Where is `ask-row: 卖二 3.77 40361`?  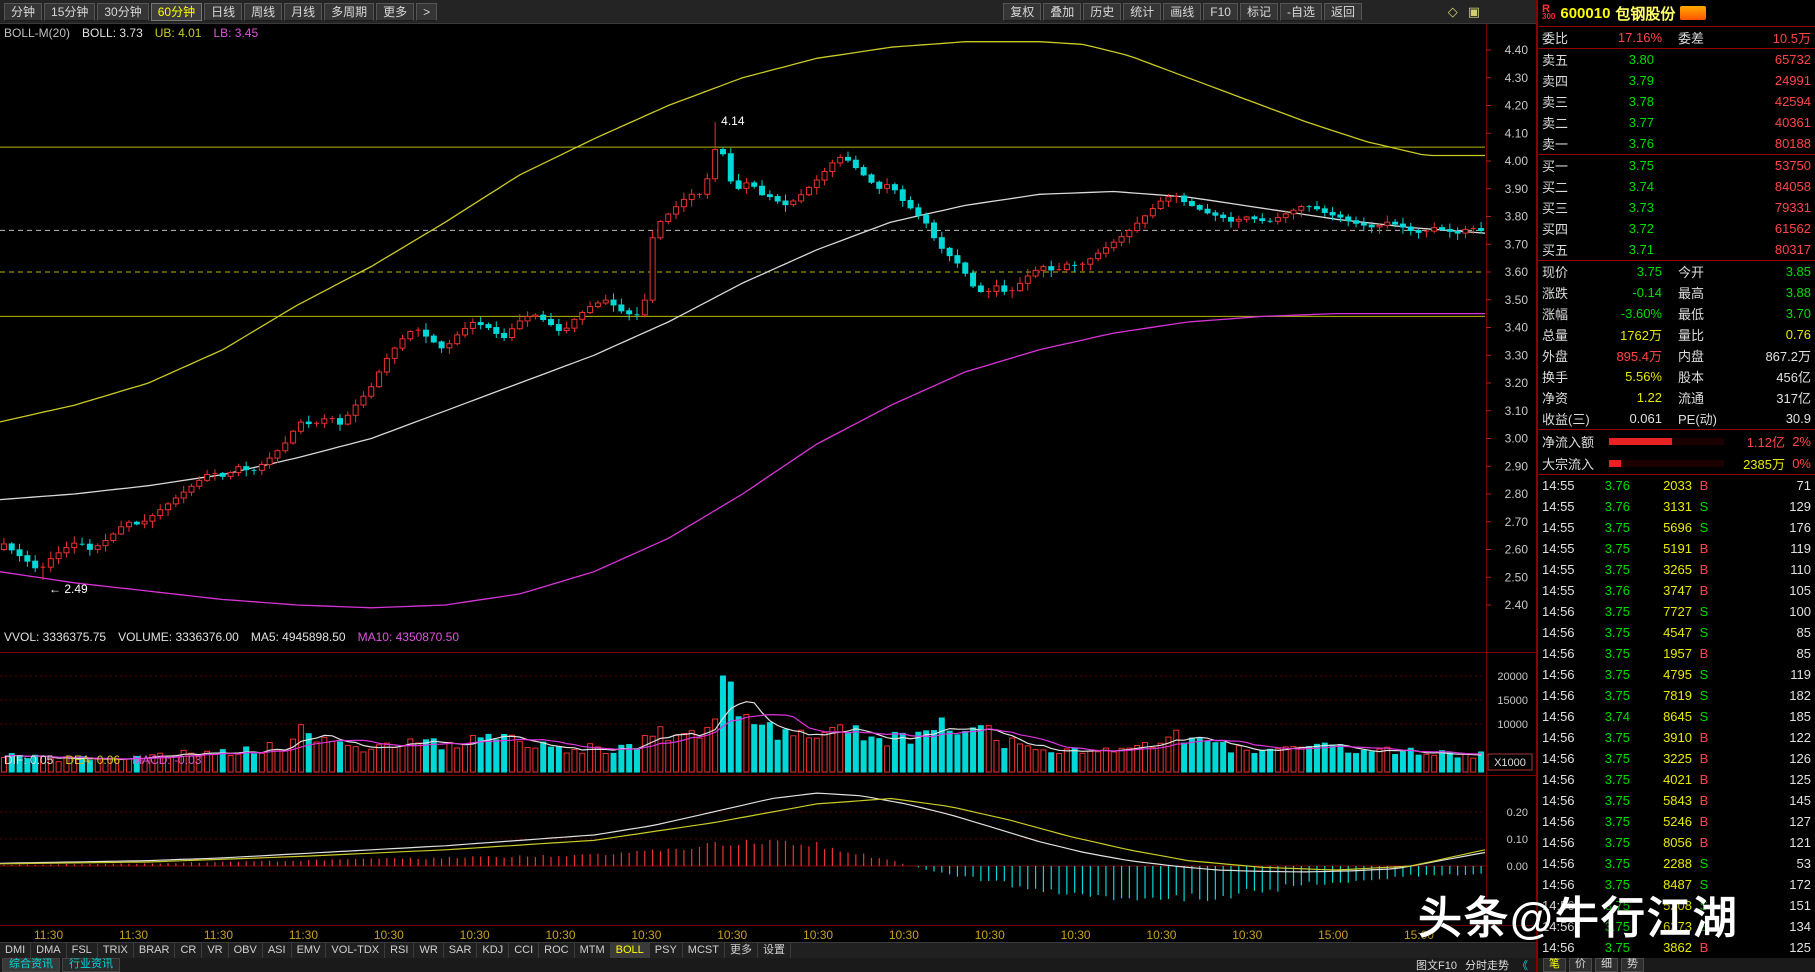
ask-row: 卖二 3.77 40361 is located at coordinates (1676, 122).